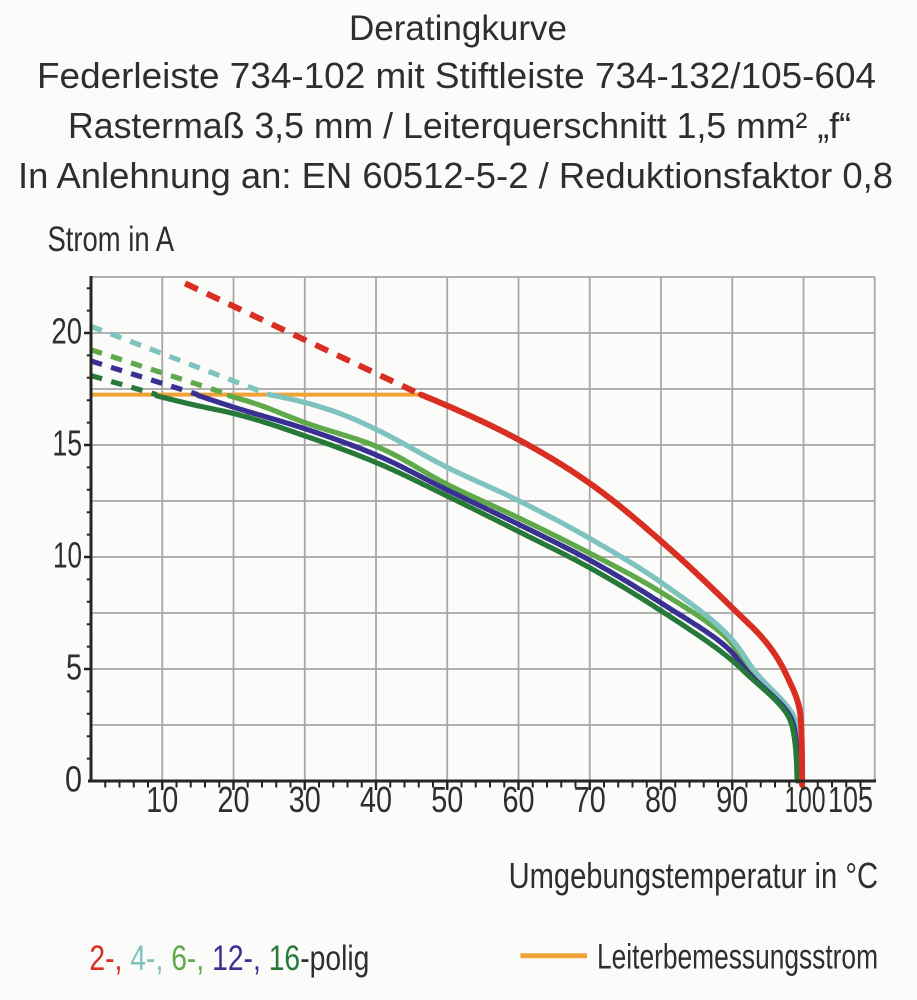 The width and height of the screenshot is (917, 1000). Describe the element at coordinates (805, 799) in the screenshot. I see `svg-text: 100` at that location.